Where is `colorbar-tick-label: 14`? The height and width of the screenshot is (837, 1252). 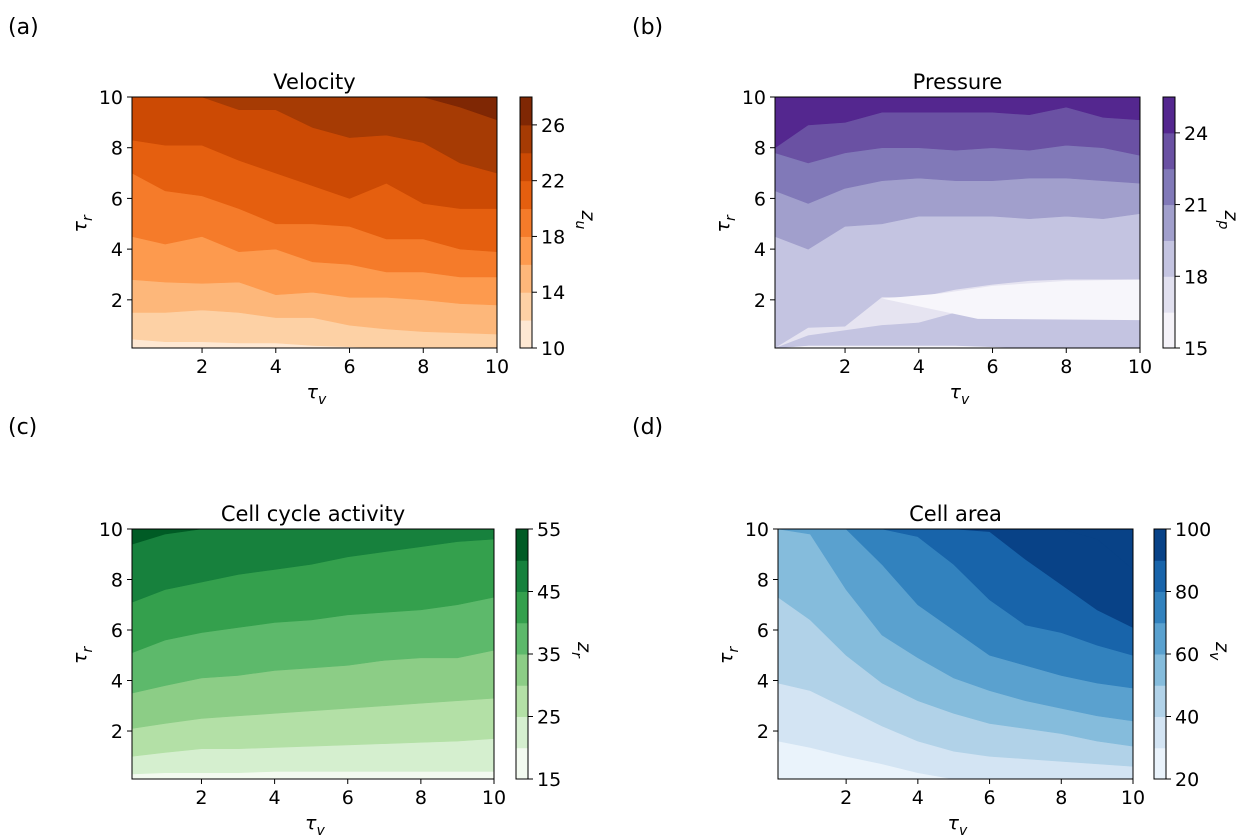 colorbar-tick-label: 14 is located at coordinates (553, 293).